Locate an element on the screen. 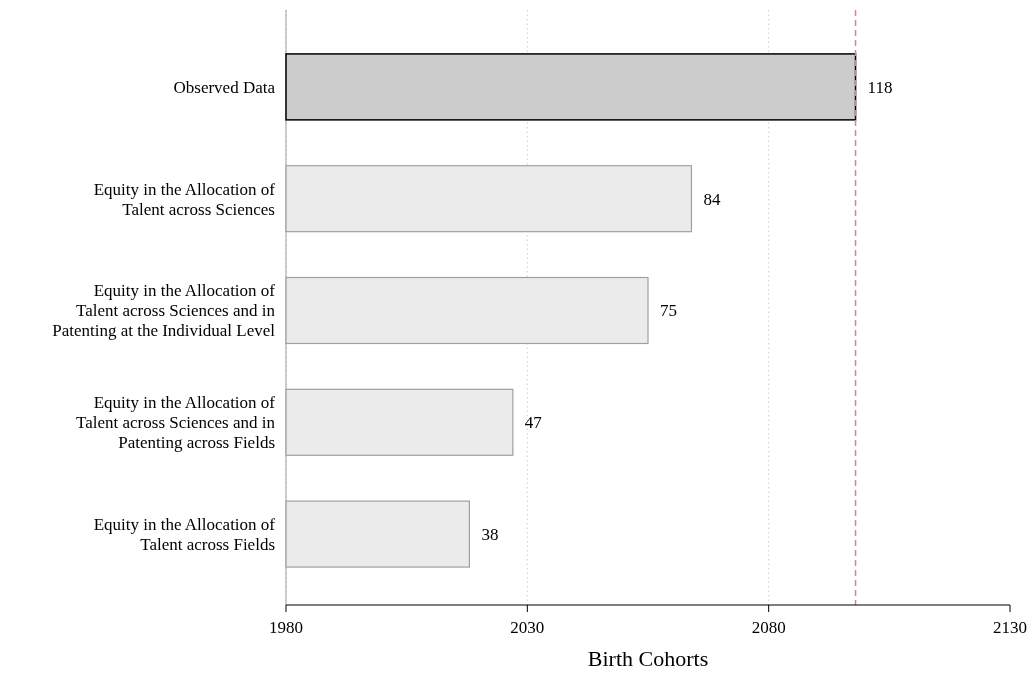 This screenshot has height=674, width=1031. y-tick-label: Observed Data is located at coordinates (224, 87).